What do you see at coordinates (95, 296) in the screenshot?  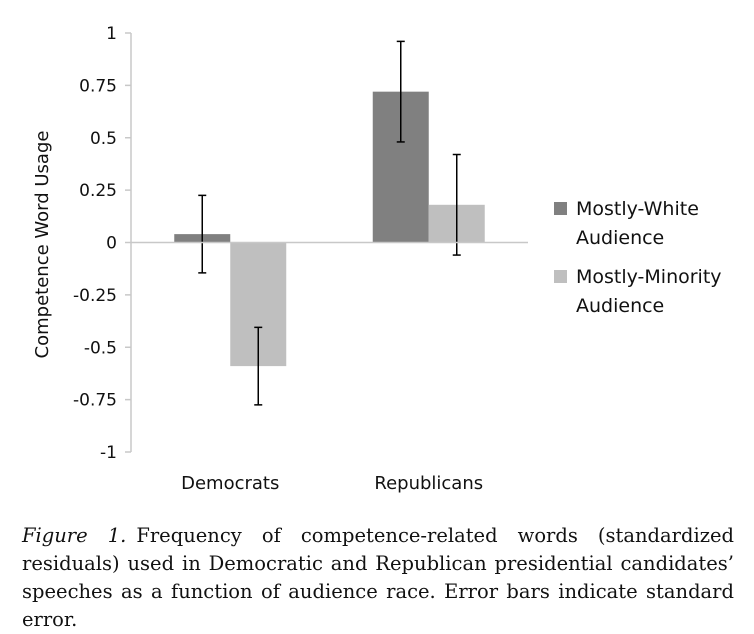 I see `y-tick-label: -0.25` at bounding box center [95, 296].